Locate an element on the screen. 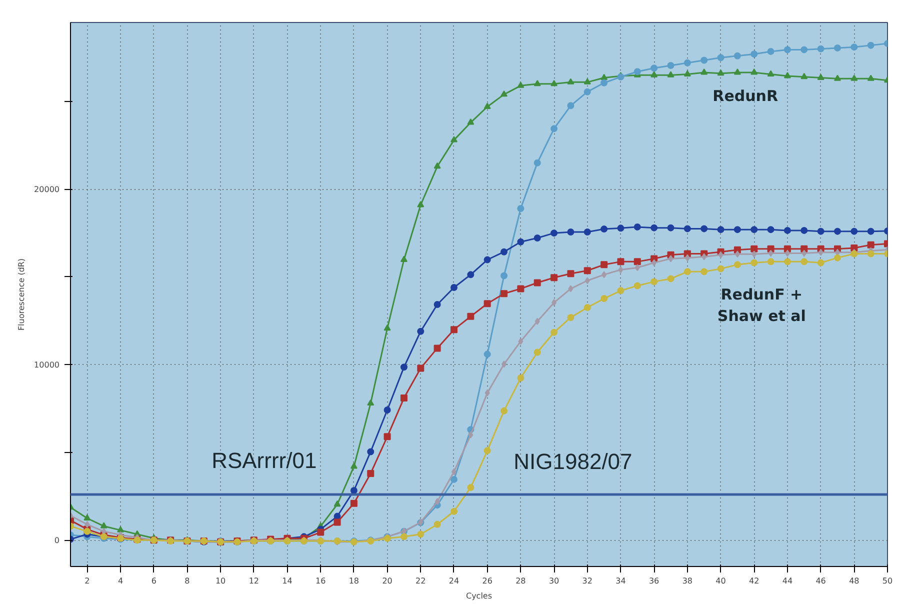 The width and height of the screenshot is (899, 610). x-tick-label: 12 is located at coordinates (254, 581).